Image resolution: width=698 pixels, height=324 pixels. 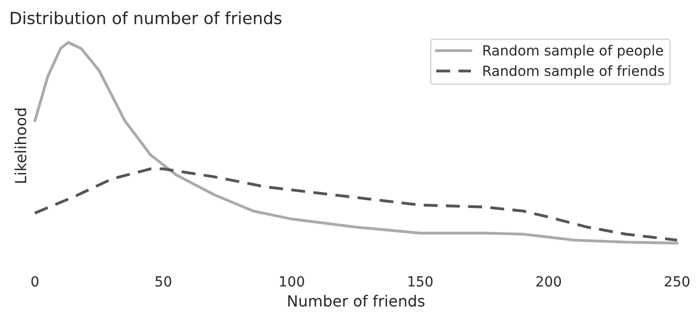 I want to click on y-axis-title: Likelihood, so click(x=20, y=145).